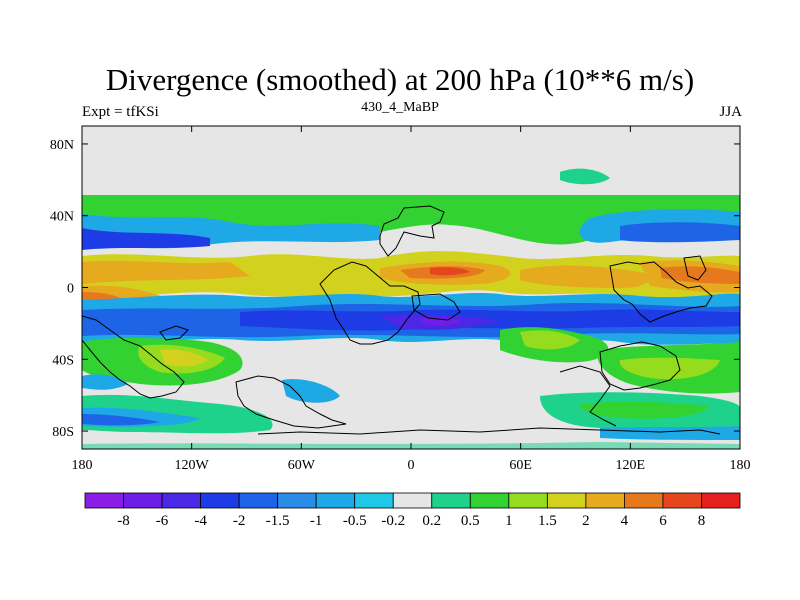 This screenshot has width=800, height=600. I want to click on x-tick-label: 60E, so click(520, 465).